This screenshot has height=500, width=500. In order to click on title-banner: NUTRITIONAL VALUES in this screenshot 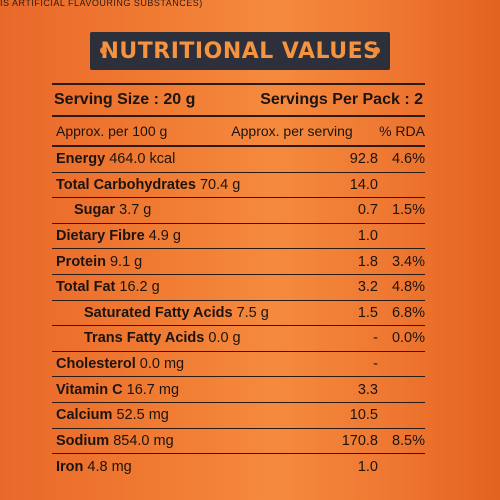, I will do `click(240, 51)`.